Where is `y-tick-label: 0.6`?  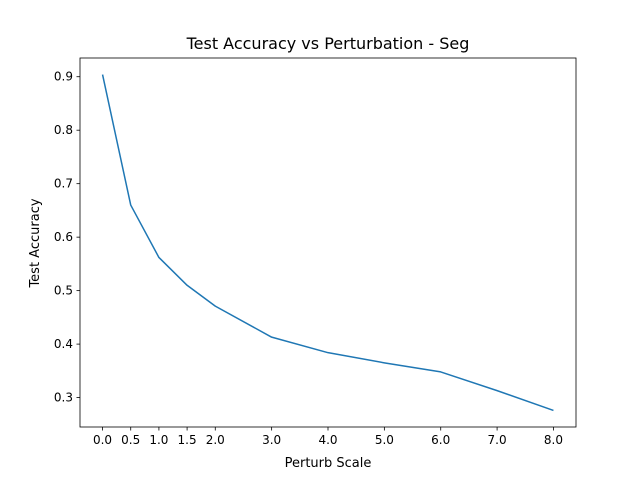 y-tick-label: 0.6 is located at coordinates (63, 237).